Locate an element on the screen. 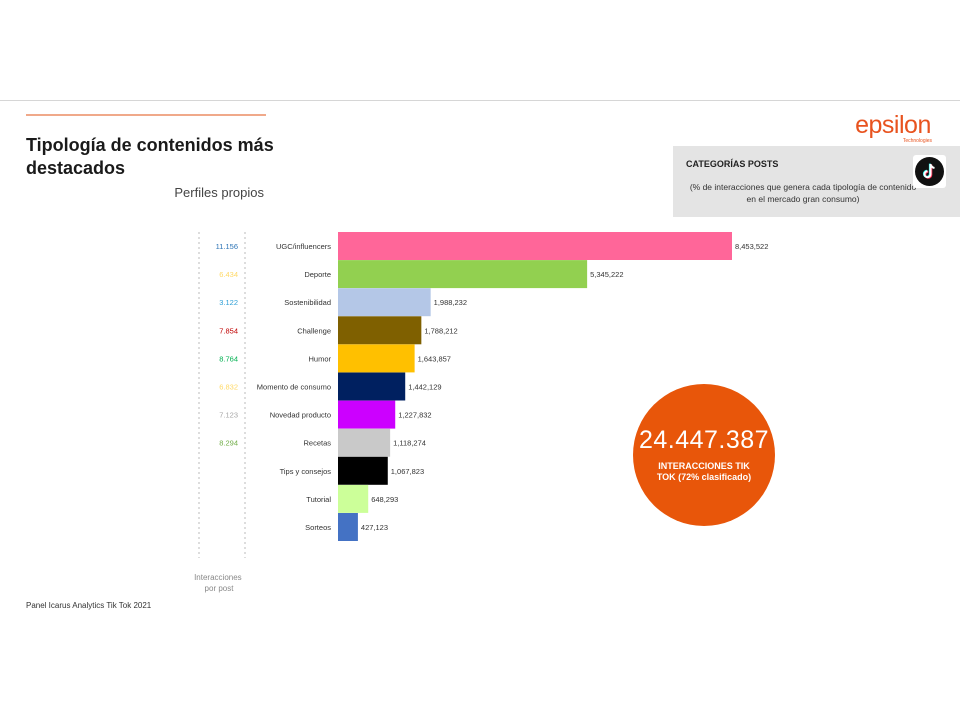  epsilon-logo: epsilon Technologies is located at coordinates (893, 128).